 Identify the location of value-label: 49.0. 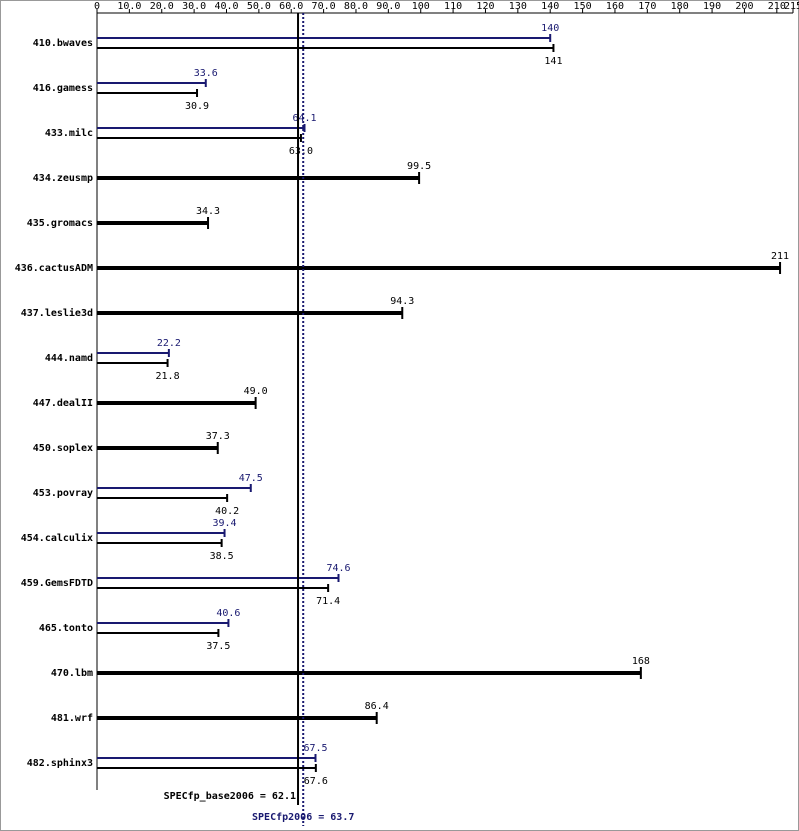
(256, 391).